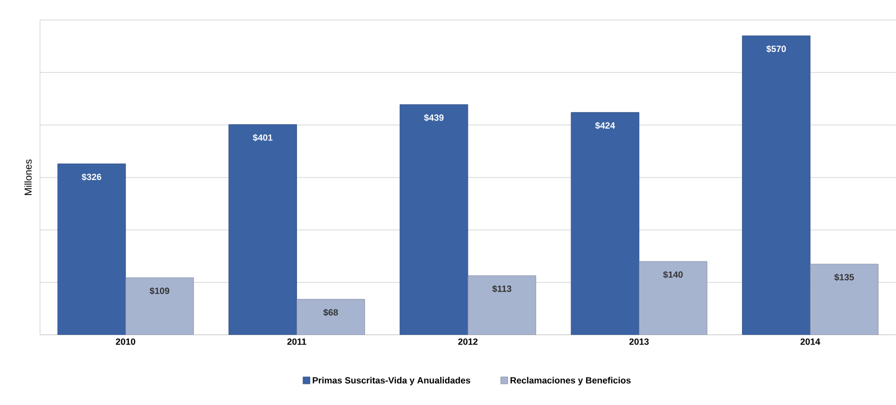 The height and width of the screenshot is (405, 896). What do you see at coordinates (28, 178) in the screenshot?
I see `y-axis-title: Millones` at bounding box center [28, 178].